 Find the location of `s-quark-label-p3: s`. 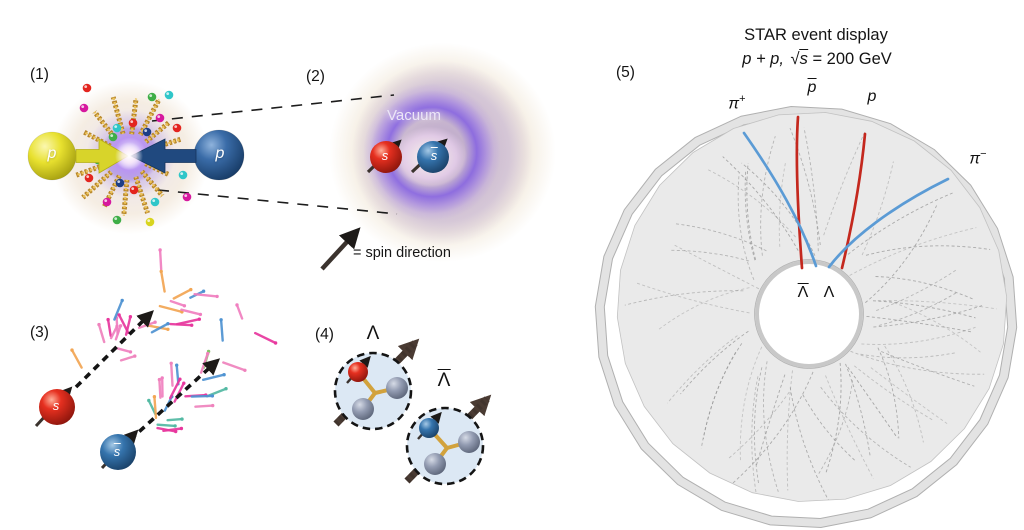

s-quark-label-p3: s is located at coordinates (56, 405).